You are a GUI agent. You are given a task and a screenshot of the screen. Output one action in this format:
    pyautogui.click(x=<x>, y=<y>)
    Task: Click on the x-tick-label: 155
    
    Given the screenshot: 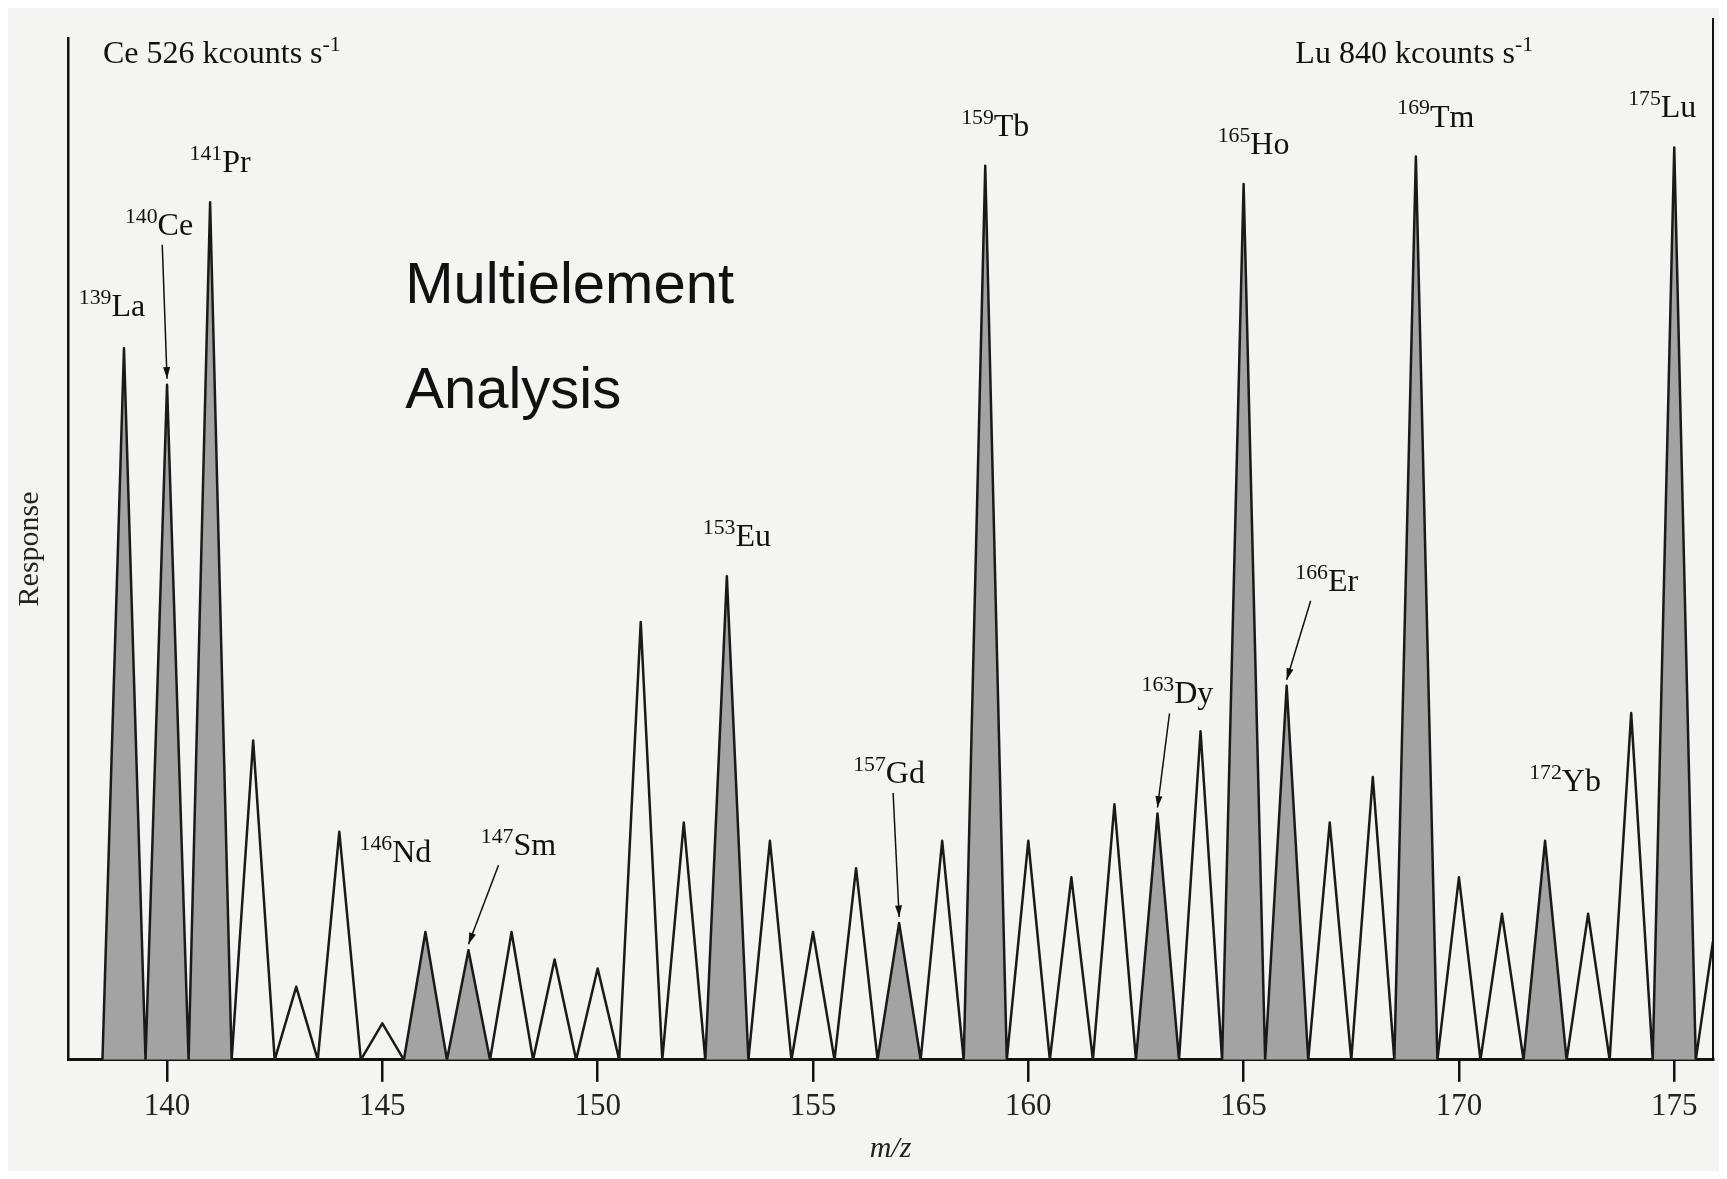 What is the action you would take?
    pyautogui.click(x=813, y=1104)
    